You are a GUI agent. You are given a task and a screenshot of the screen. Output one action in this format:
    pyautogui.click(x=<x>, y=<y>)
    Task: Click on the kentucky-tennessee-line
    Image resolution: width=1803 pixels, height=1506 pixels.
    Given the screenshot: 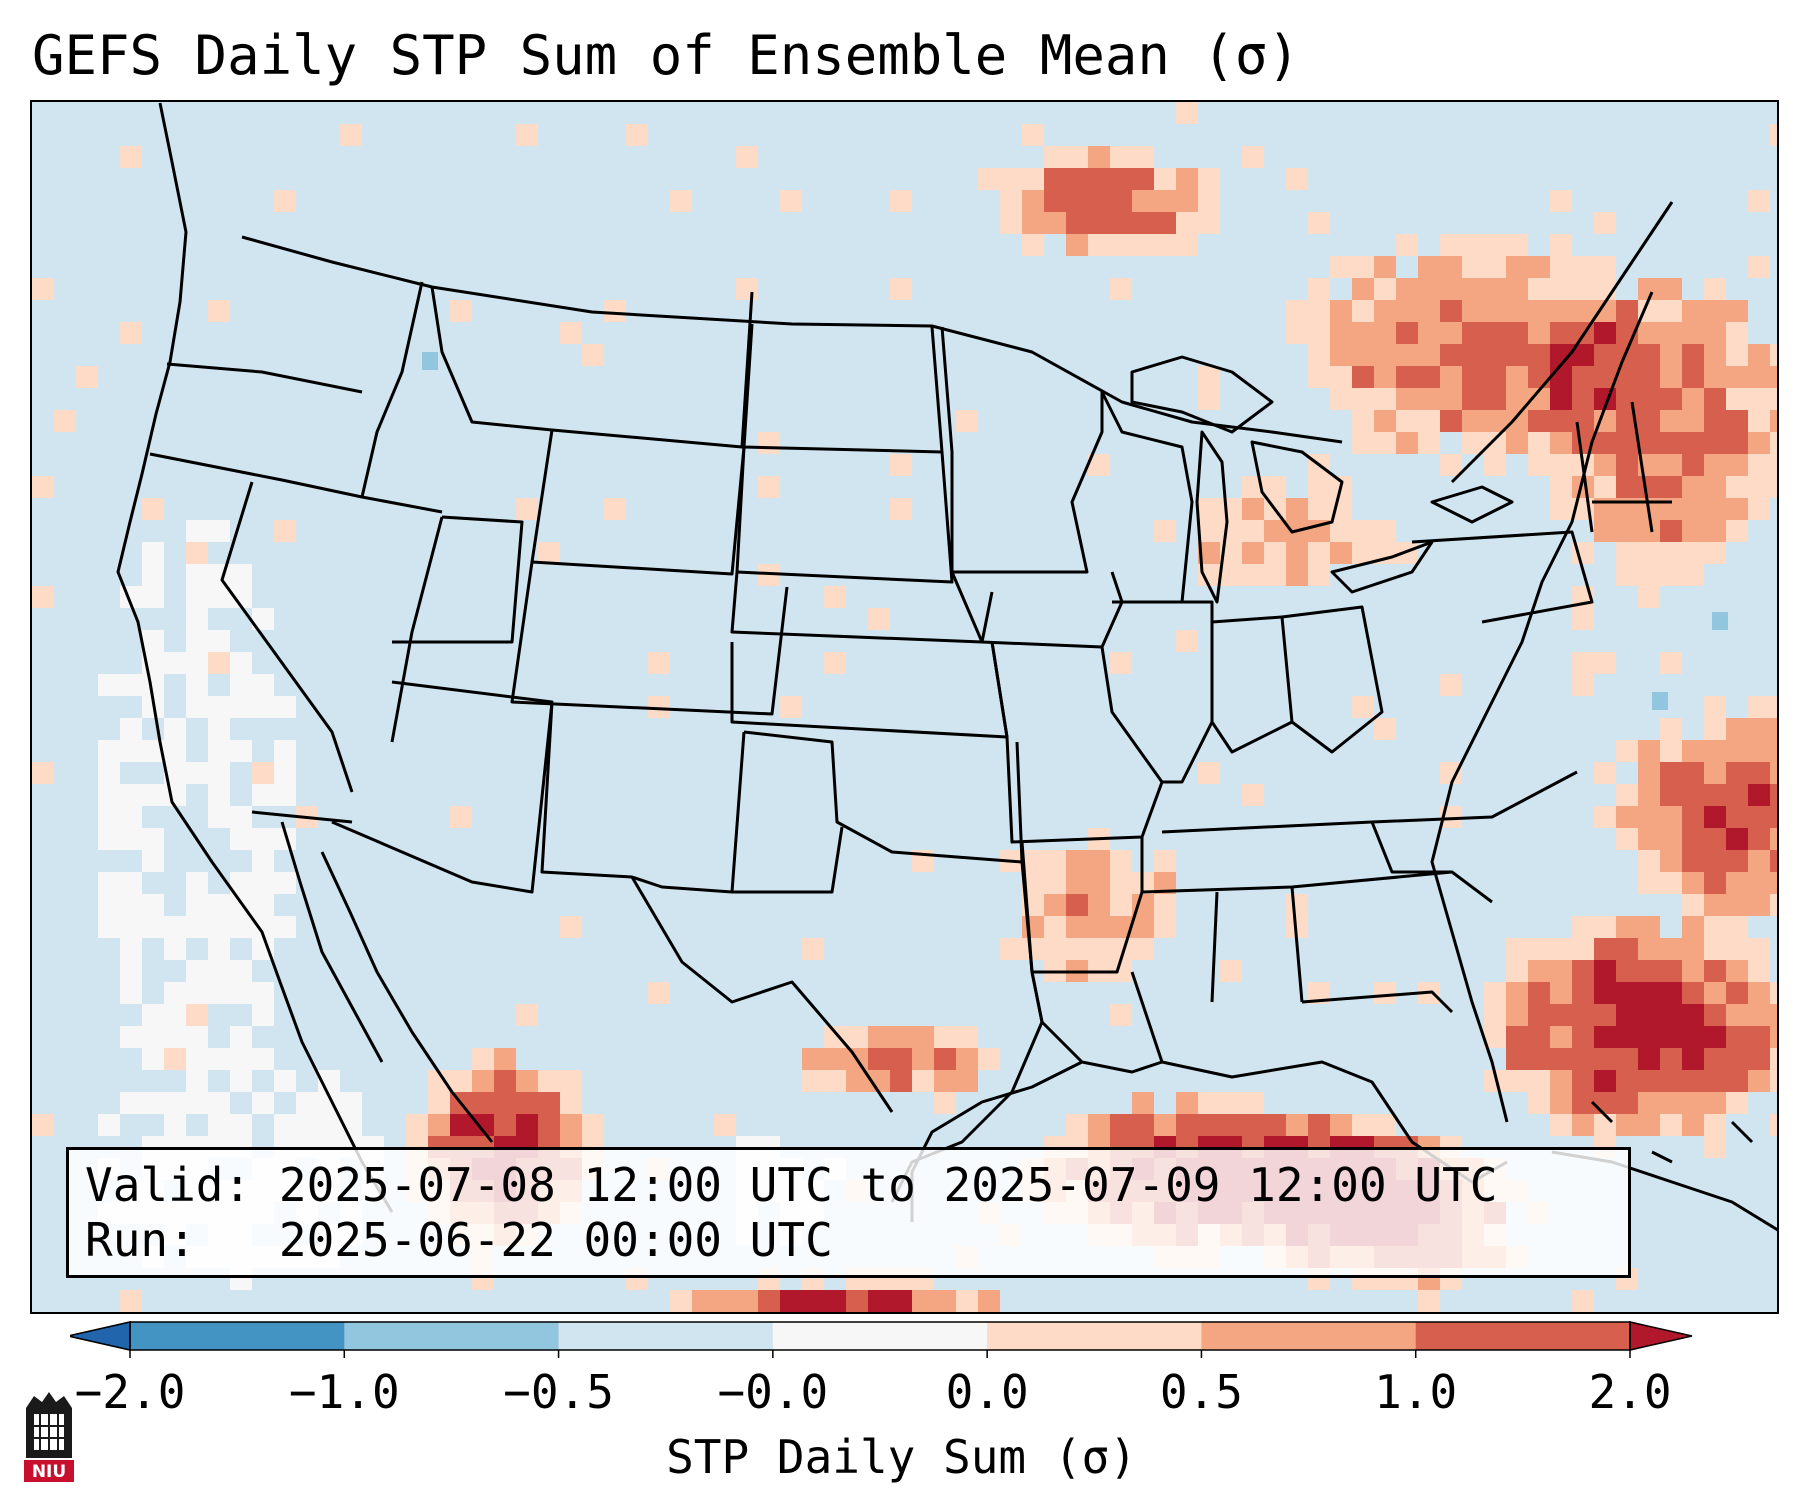 What is the action you would take?
    pyautogui.click(x=1369, y=802)
    